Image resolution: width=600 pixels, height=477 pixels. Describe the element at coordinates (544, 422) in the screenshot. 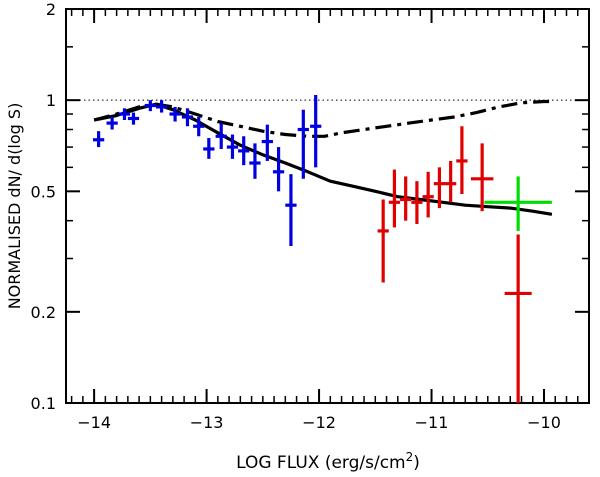

I see `x-tick-label: −10` at that location.